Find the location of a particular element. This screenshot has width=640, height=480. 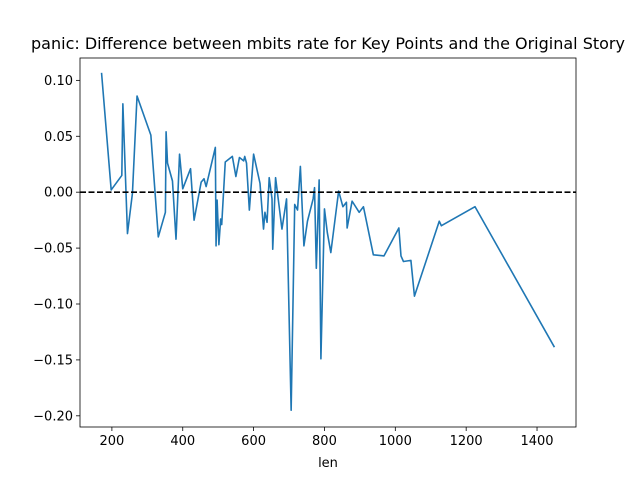

y-tick-label: 0.00 is located at coordinates (58, 193).